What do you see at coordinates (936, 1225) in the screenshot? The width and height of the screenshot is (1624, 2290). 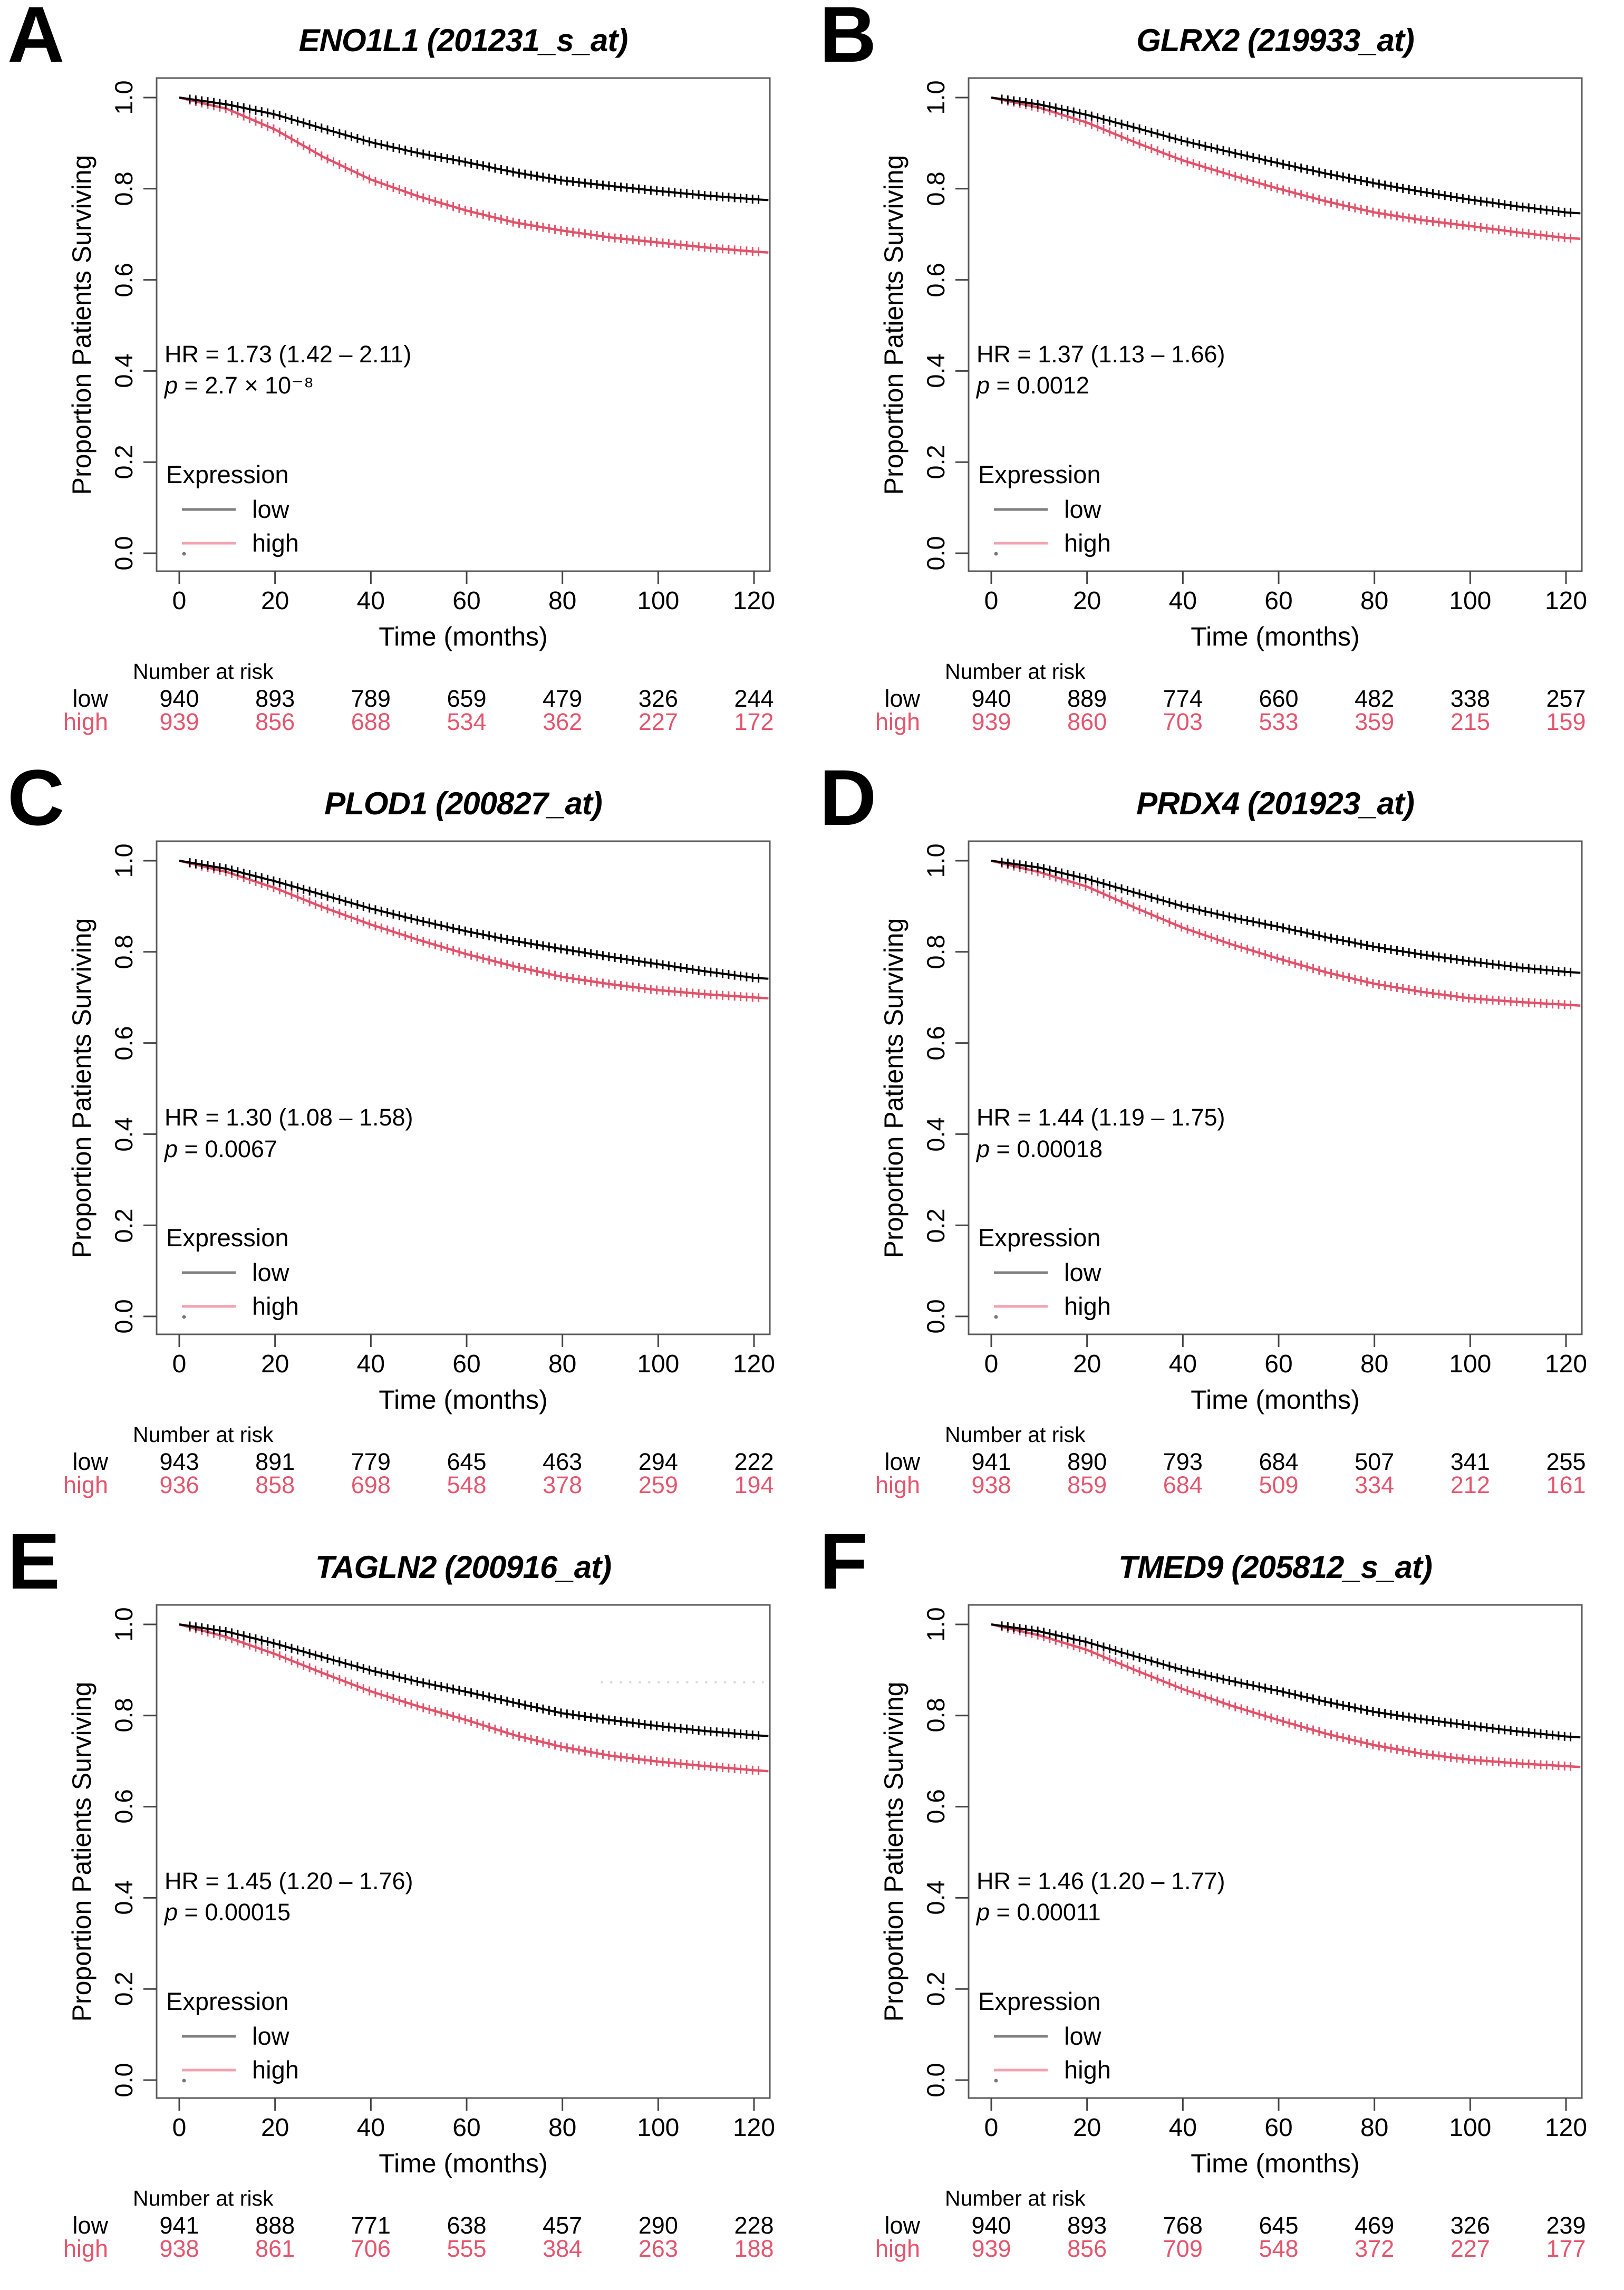 I see `y-tick-label: 0.2` at bounding box center [936, 1225].